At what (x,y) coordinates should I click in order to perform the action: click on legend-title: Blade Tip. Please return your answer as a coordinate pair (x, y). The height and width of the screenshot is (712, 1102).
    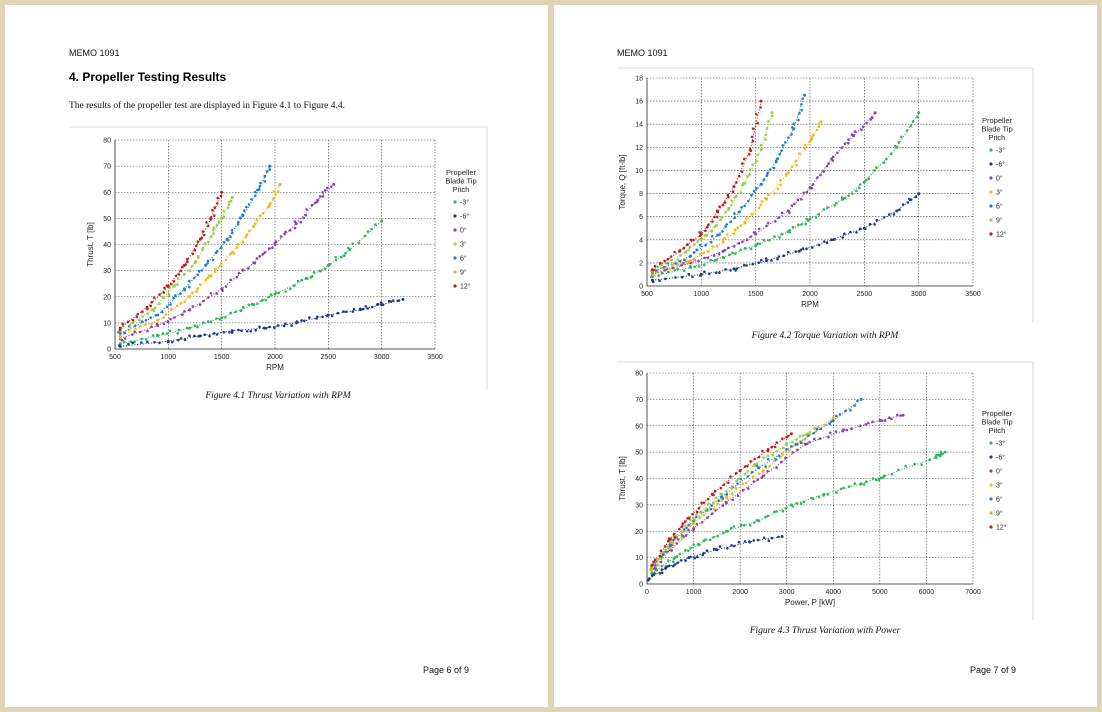
    Looking at the image, I should click on (996, 129).